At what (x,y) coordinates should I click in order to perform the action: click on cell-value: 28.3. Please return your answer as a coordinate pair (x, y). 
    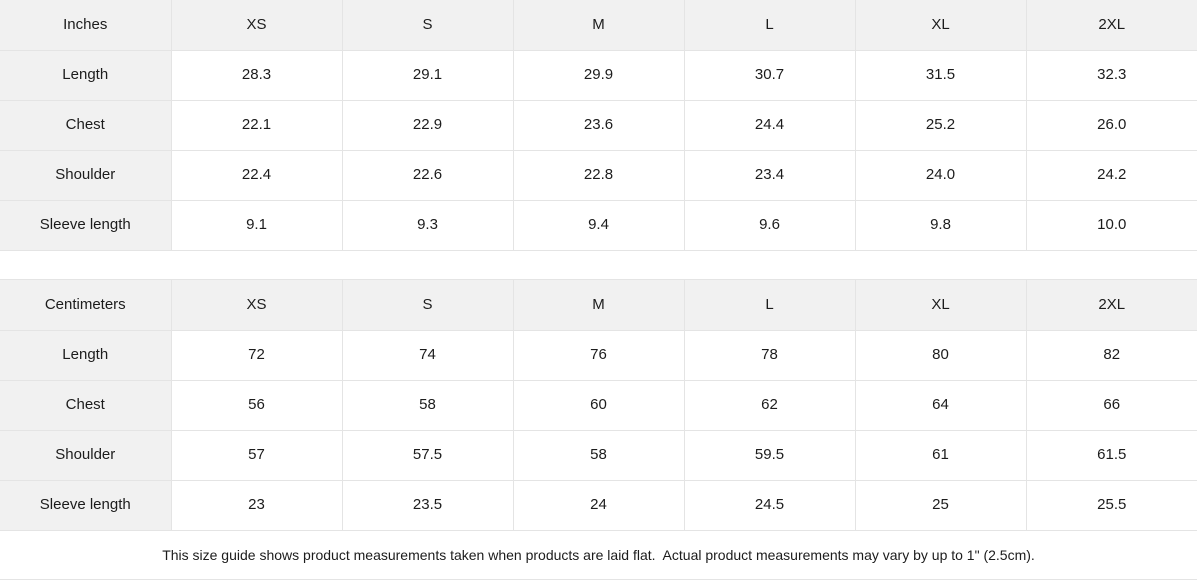
    Looking at the image, I should click on (257, 75).